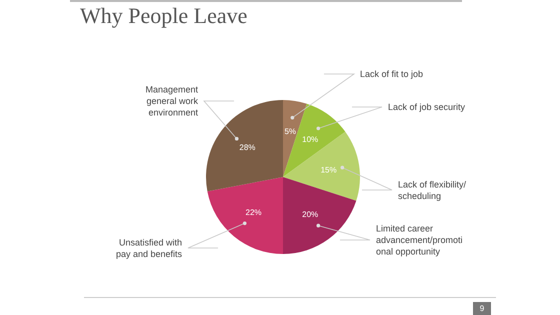 Image resolution: width=560 pixels, height=315 pixels. Describe the element at coordinates (392, 74) in the screenshot. I see `slice-label: Lack of fit to job` at that location.